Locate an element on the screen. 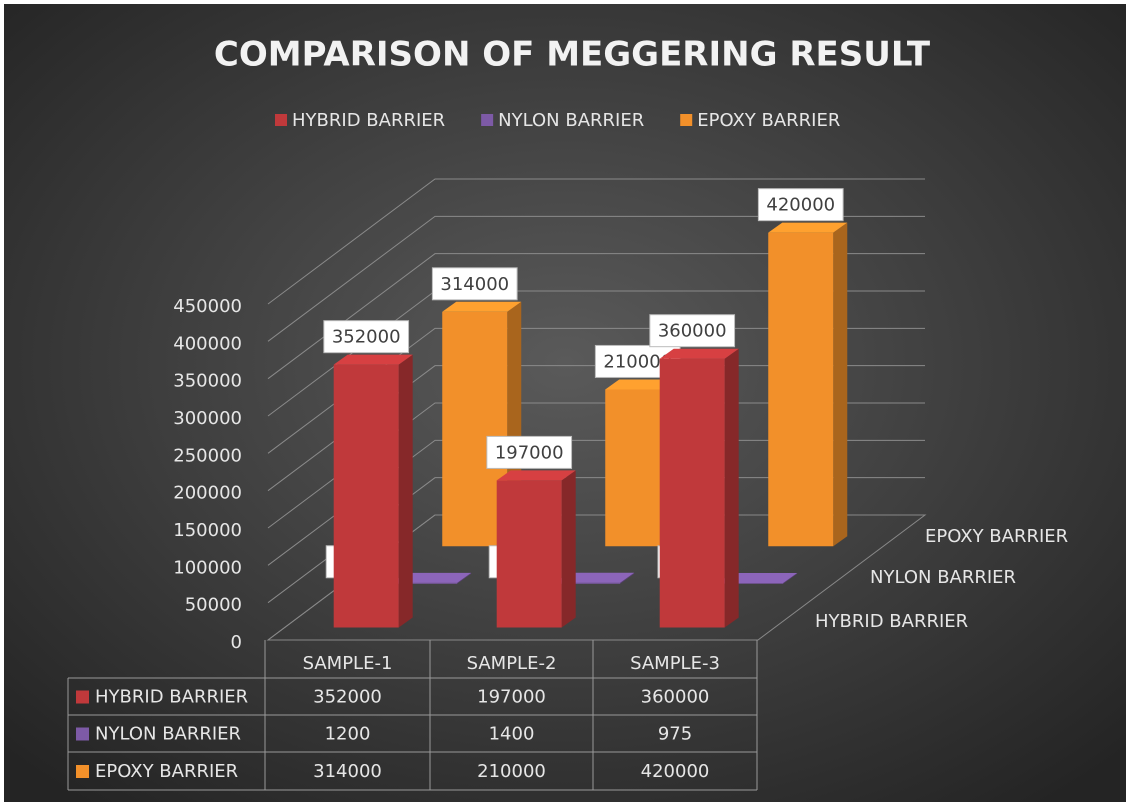 This screenshot has height=807, width=1131. data-label: 197000 is located at coordinates (529, 452).